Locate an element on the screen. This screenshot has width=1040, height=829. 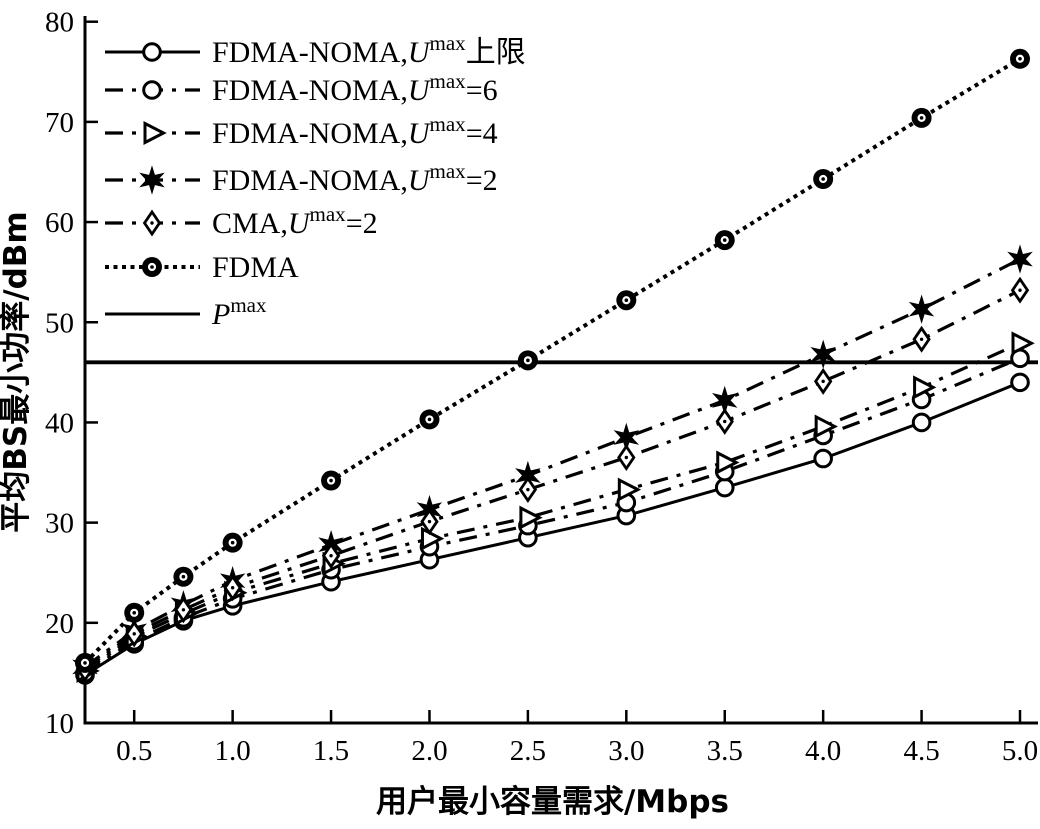
y-tick-label-70: 70 is located at coordinates (59, 123).